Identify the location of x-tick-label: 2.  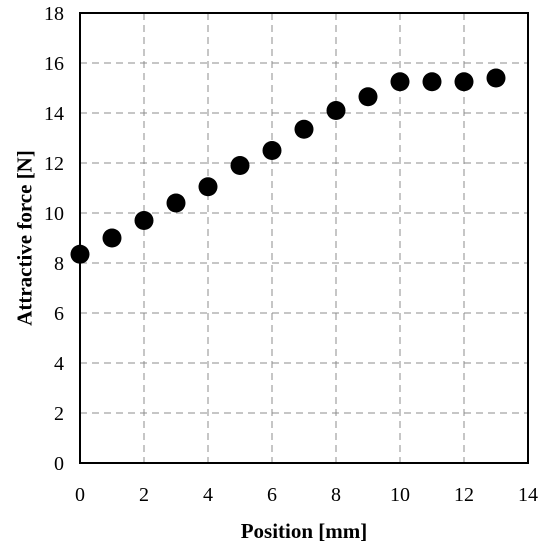
(144, 495).